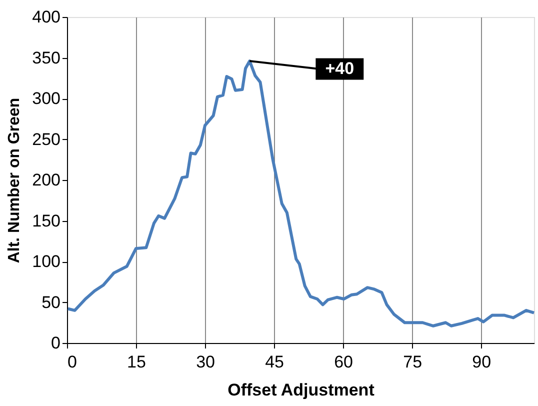 Image resolution: width=538 pixels, height=406 pixels. I want to click on x-axis-title: Offset Adjustment, so click(301, 390).